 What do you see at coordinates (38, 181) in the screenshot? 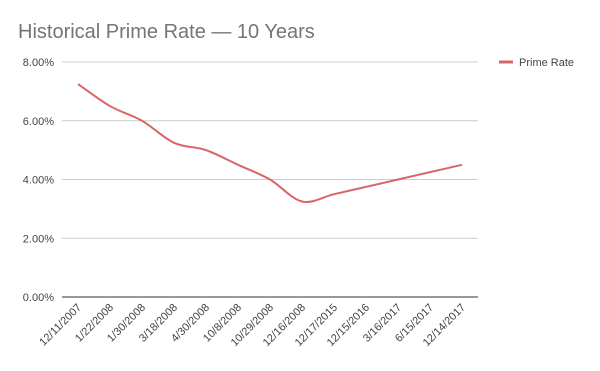
I see `y-tick-label: 4.00%` at bounding box center [38, 181].